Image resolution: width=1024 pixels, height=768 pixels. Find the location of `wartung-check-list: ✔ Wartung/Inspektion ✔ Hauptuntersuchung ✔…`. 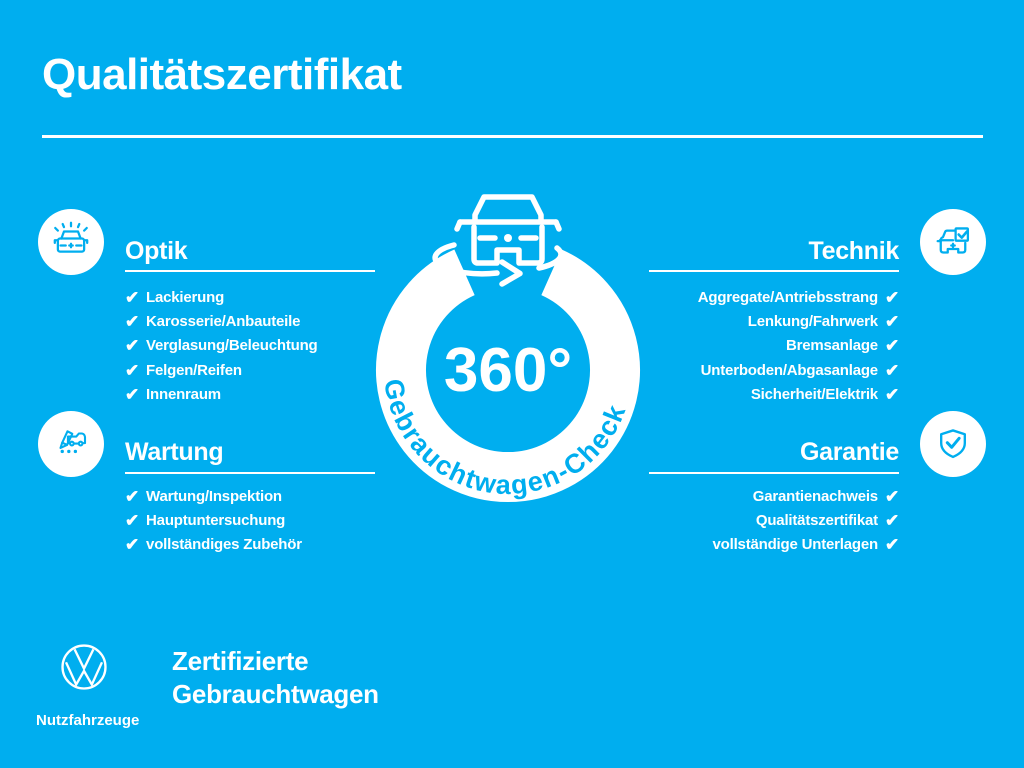

wartung-check-list: ✔ Wartung/Inspektion ✔ Hauptuntersuchung ✔… is located at coordinates (213, 520).